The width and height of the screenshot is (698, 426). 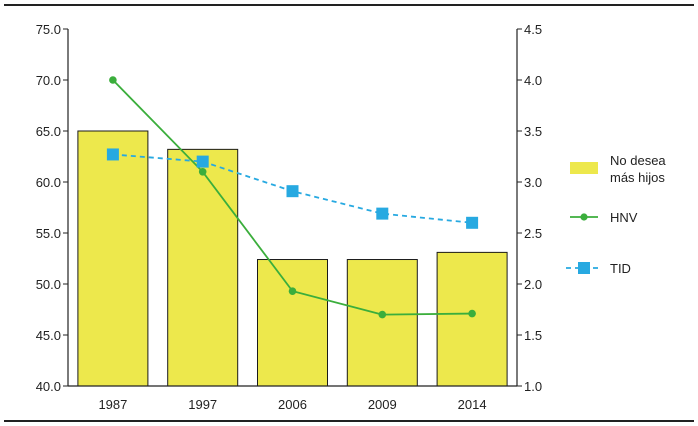 I want to click on y-left-tick-label: 55.0, so click(x=48, y=233).